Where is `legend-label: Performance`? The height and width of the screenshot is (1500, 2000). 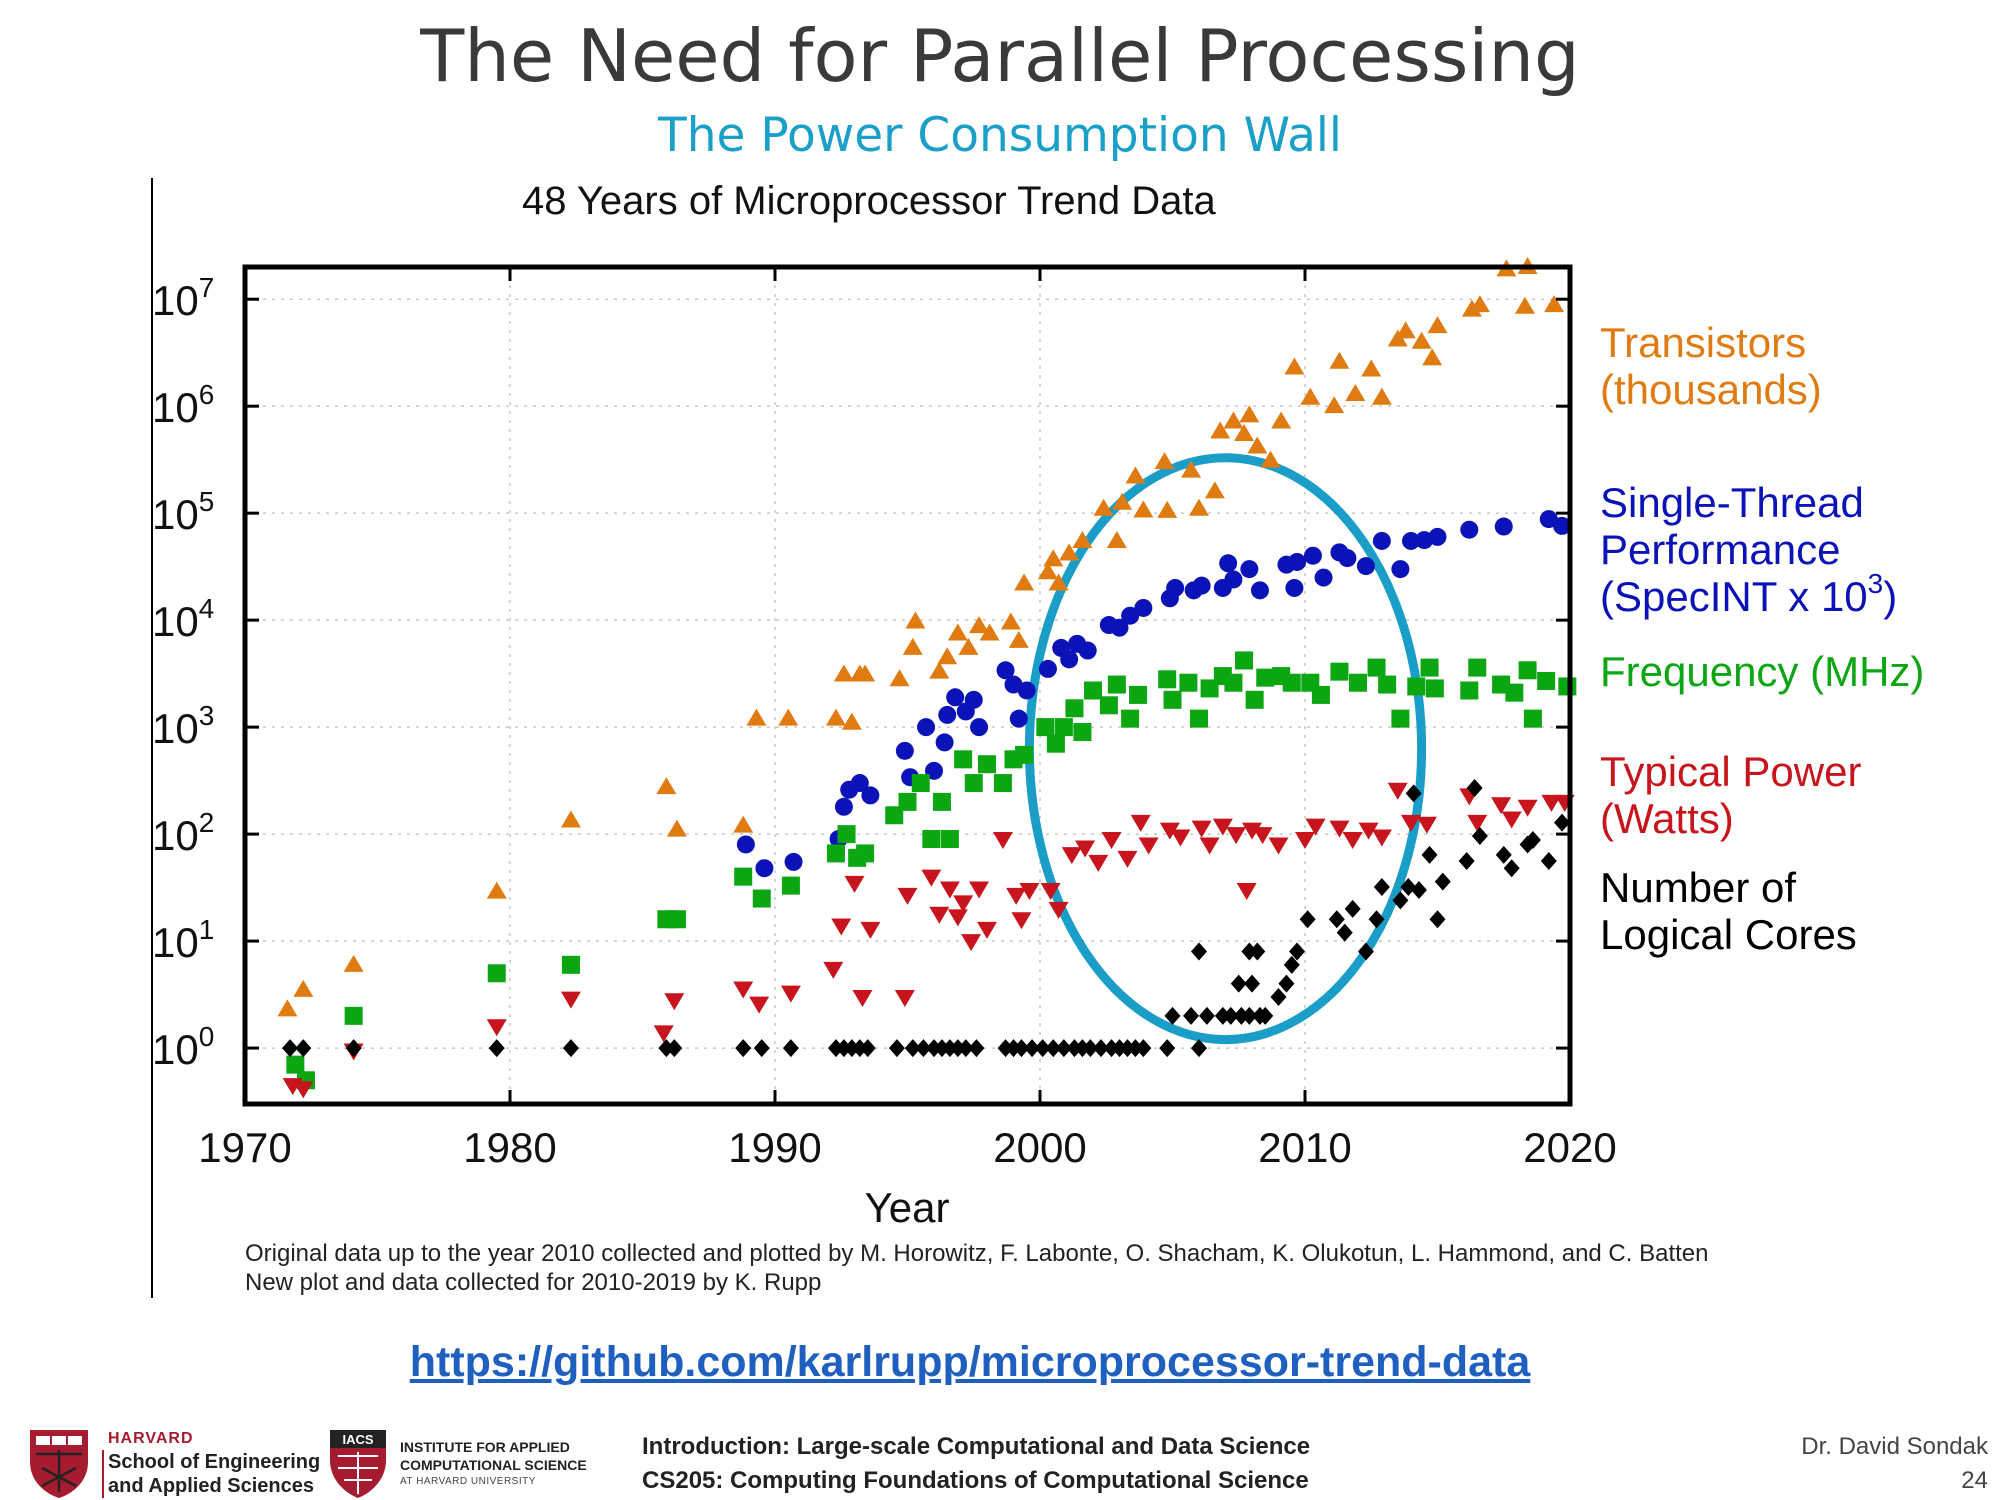
legend-label: Performance is located at coordinates (1720, 549).